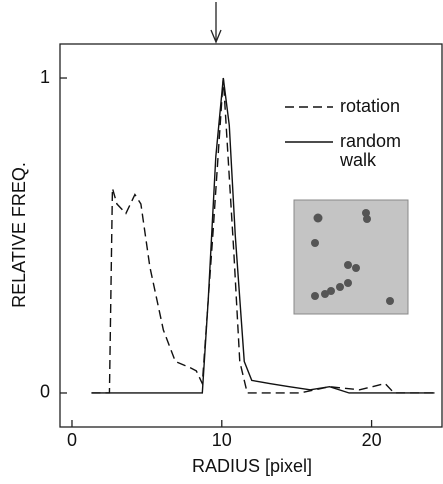 The height and width of the screenshot is (484, 443). I want to click on y-tick-label: 0, so click(45, 392).